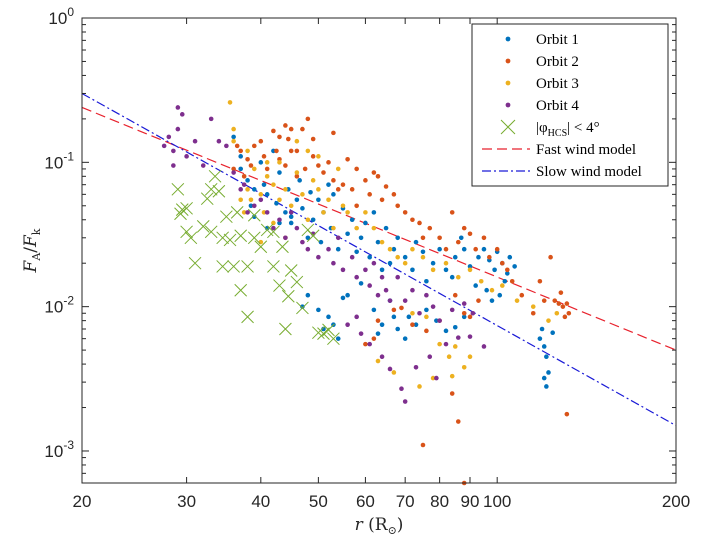  Describe the element at coordinates (568, 129) in the screenshot. I see `legend-label: |φHCS| < 4°` at that location.